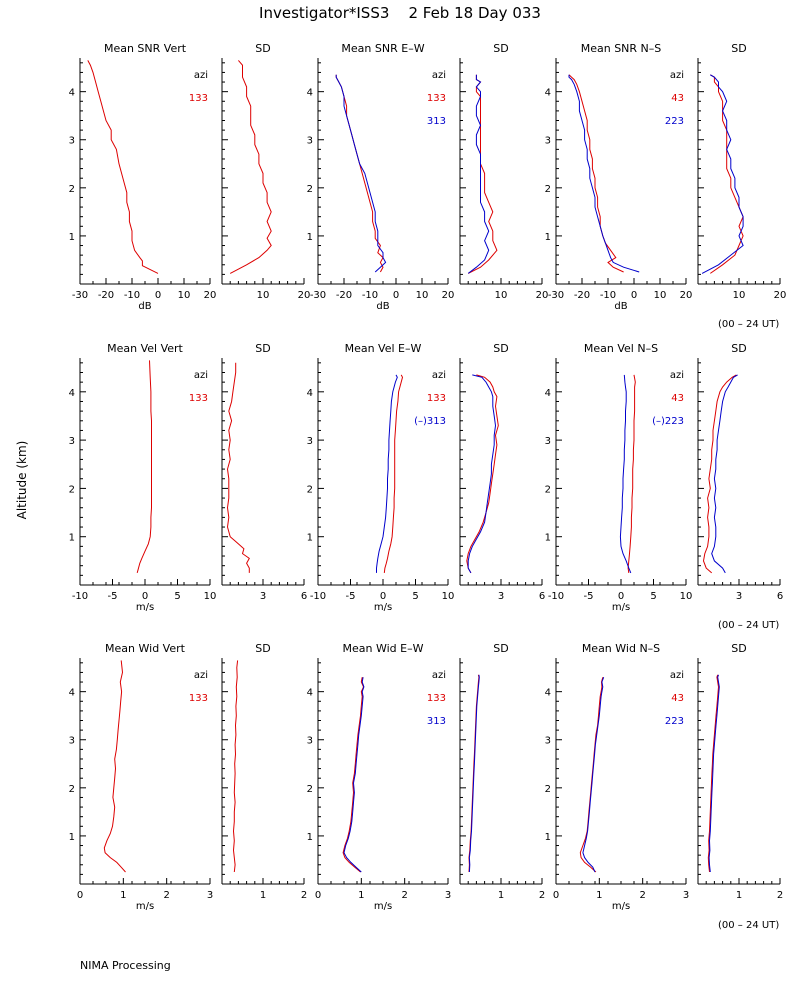 The height and width of the screenshot is (1000, 800). Describe the element at coordinates (145, 348) in the screenshot. I see `panel-title: Mean Vel Vert` at that location.